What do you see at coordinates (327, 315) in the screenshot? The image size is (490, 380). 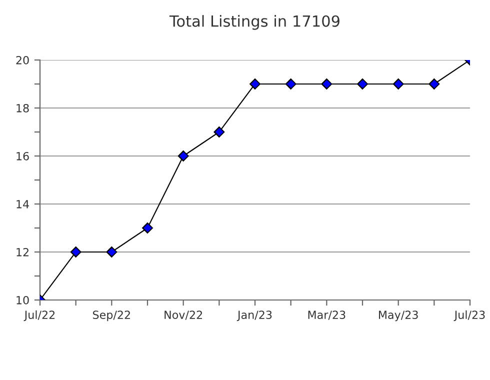 I see `x-tick-label: Mar/23` at bounding box center [327, 315].